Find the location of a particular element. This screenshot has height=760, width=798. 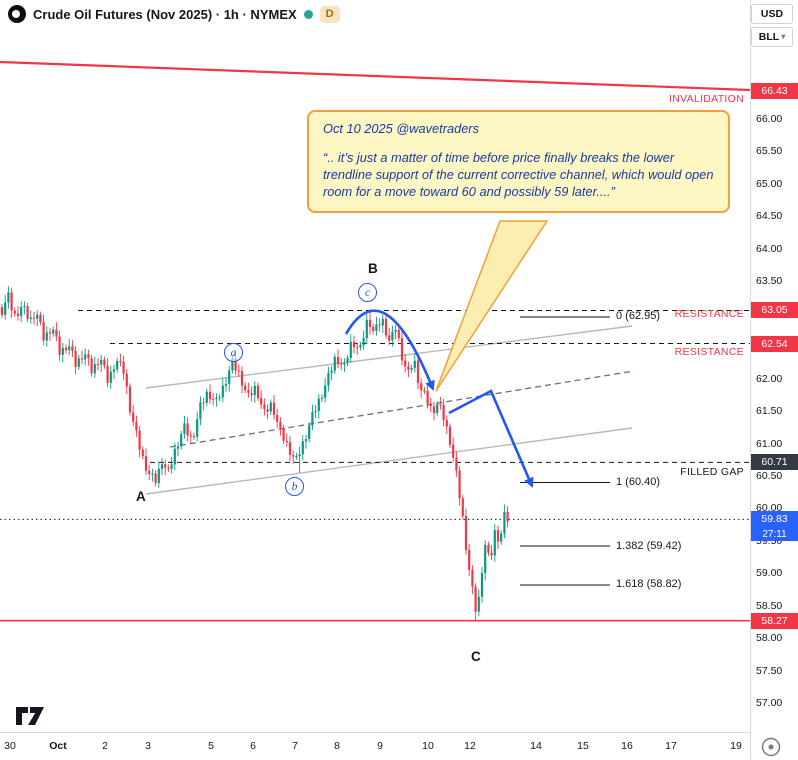

price-tick: 61.00 is located at coordinates (769, 443).